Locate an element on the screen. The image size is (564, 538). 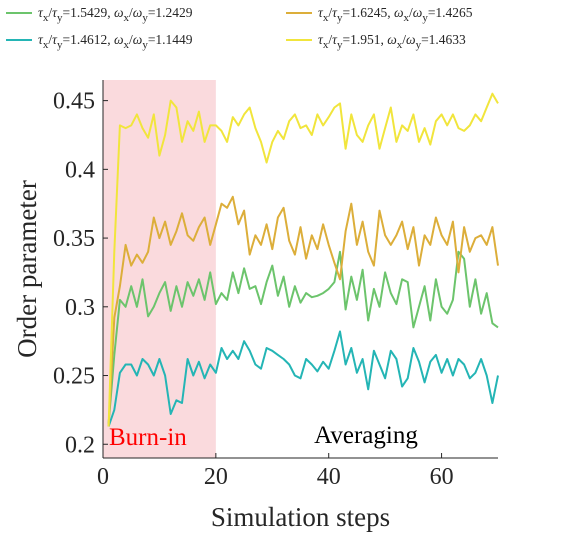
legend-label-2: τx/τy=1.4612, ωx/ωy=1.1449 is located at coordinates (115, 41).